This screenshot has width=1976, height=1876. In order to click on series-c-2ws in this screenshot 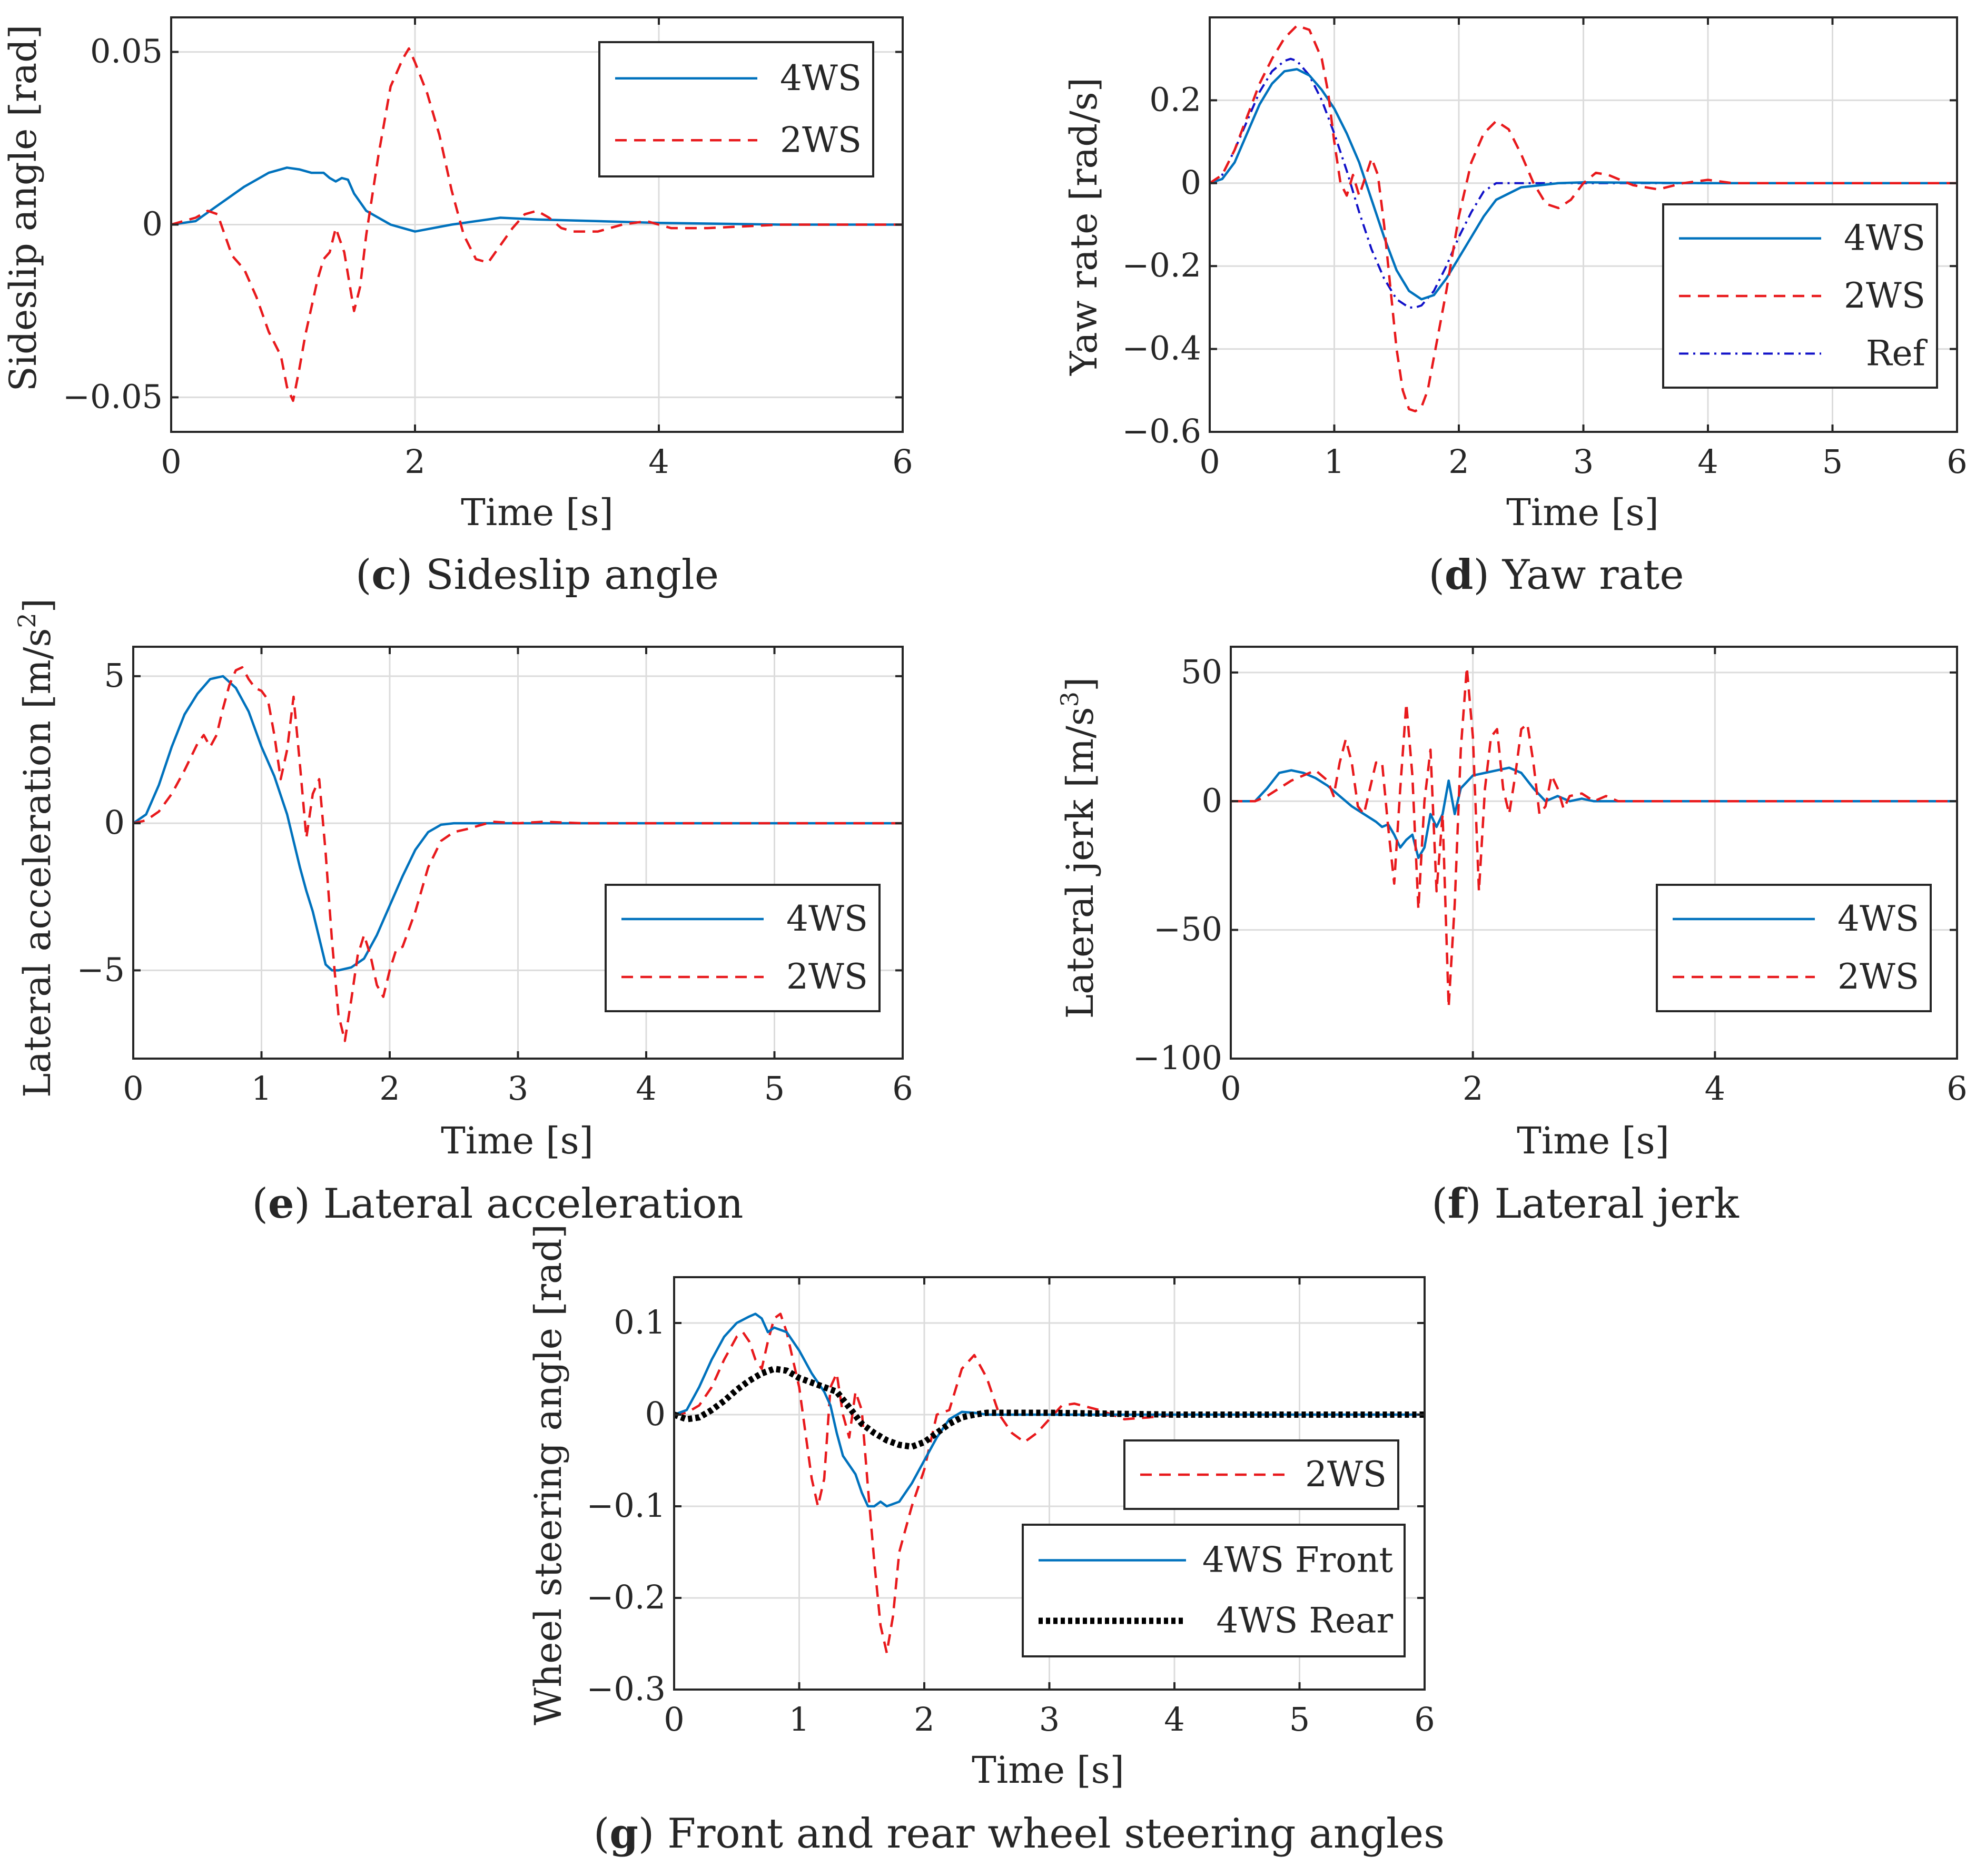, I will do `click(537, 224)`.